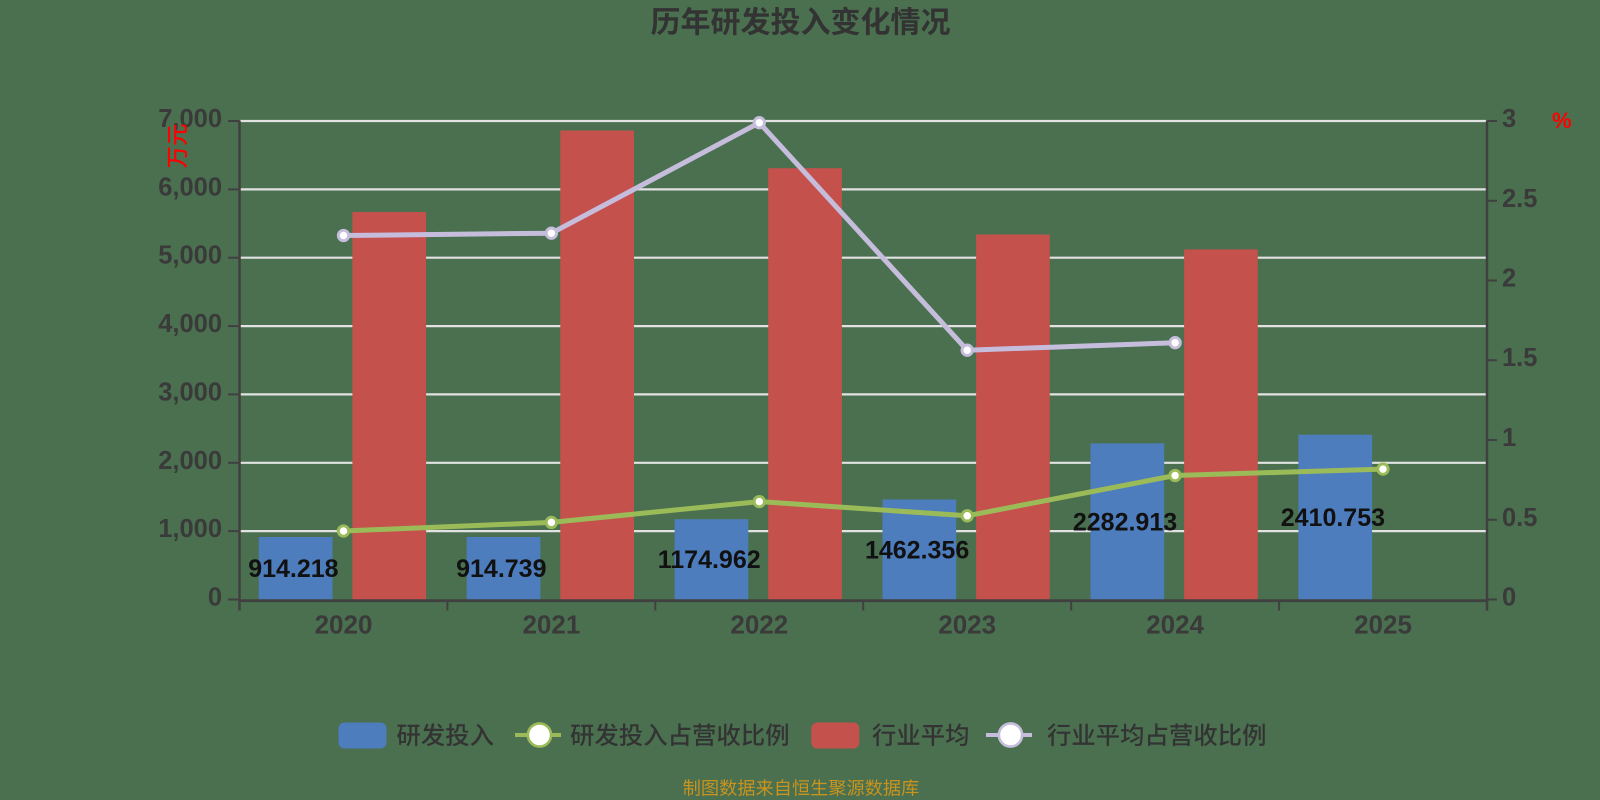 Image resolution: width=1600 pixels, height=800 pixels. I want to click on svg-text: 7,000, so click(190, 119).